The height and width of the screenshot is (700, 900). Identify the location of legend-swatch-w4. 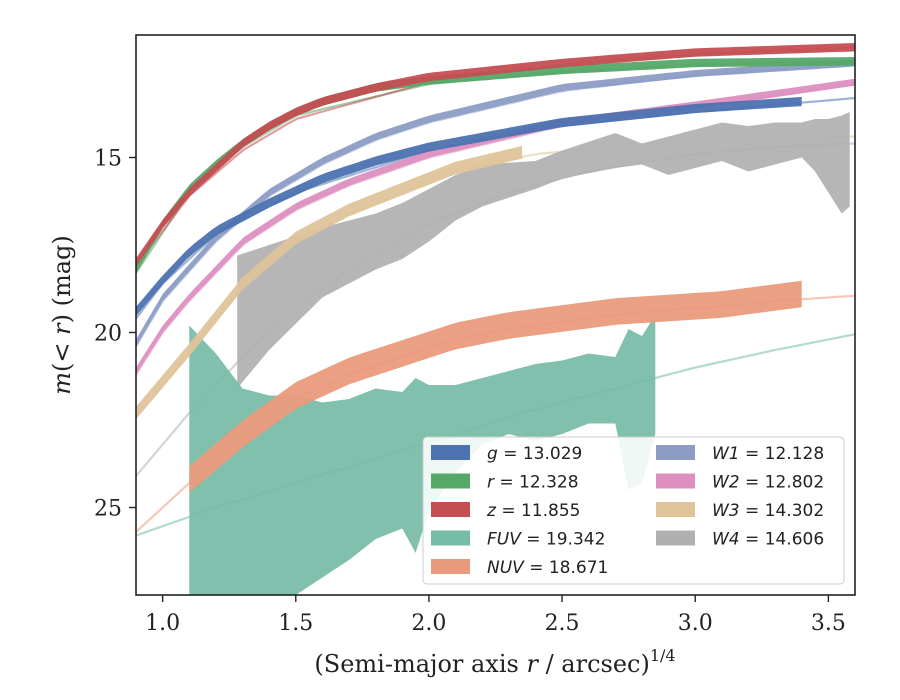
(675, 538).